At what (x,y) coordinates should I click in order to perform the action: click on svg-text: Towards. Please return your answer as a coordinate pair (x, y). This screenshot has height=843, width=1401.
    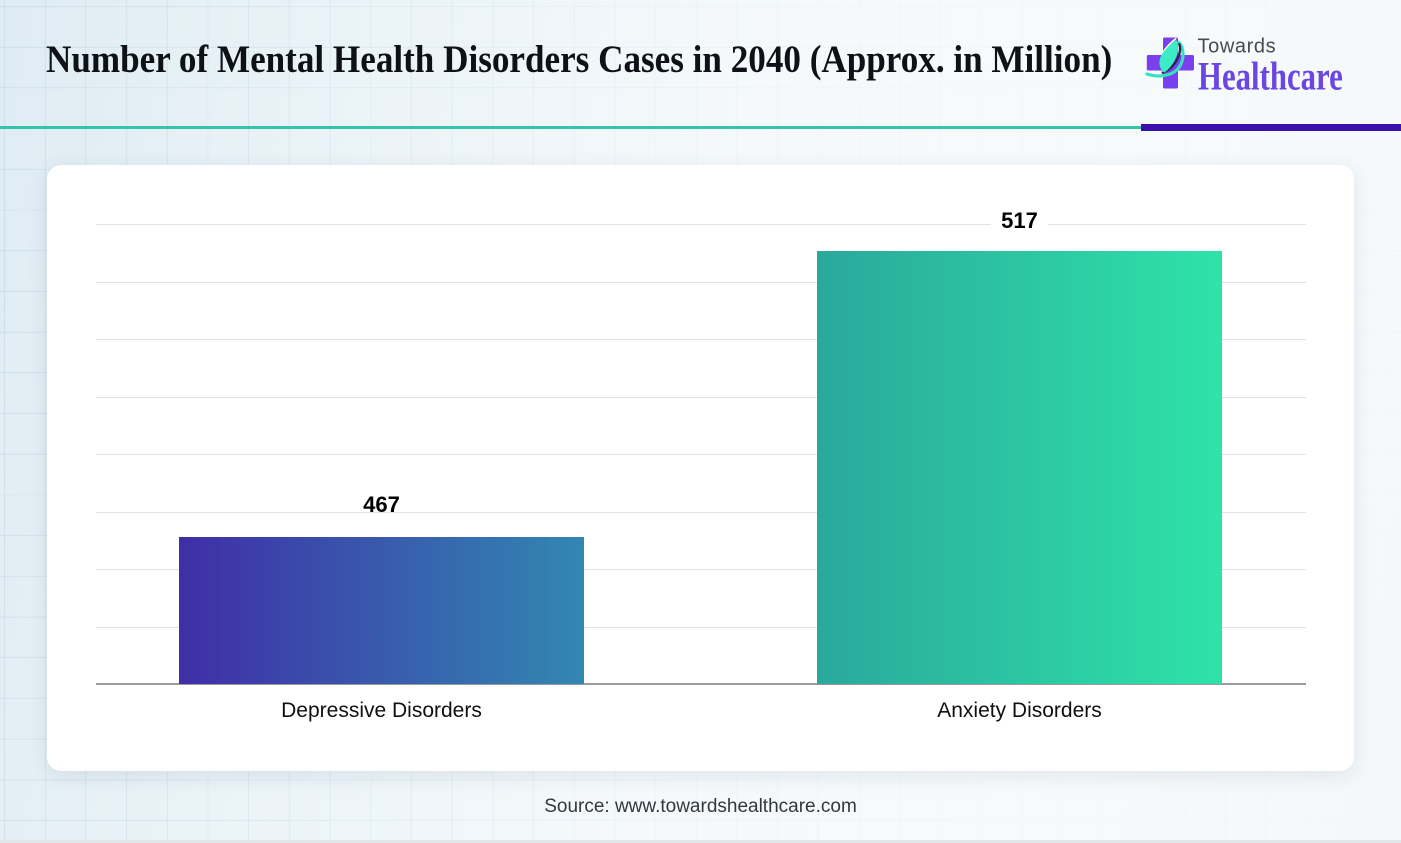
    Looking at the image, I should click on (1237, 47).